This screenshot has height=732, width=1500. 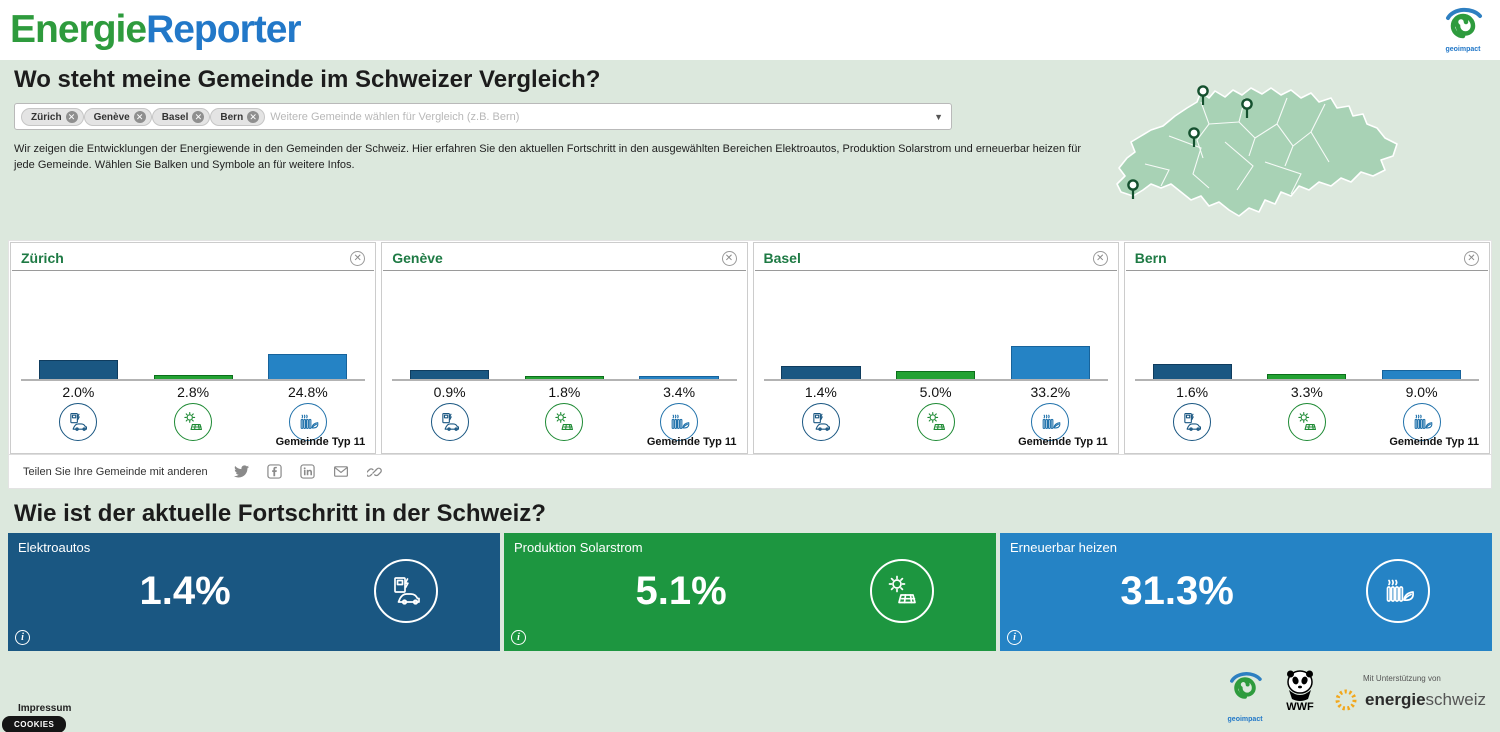 I want to click on value-solarstrom: 1.8%, so click(x=564, y=392).